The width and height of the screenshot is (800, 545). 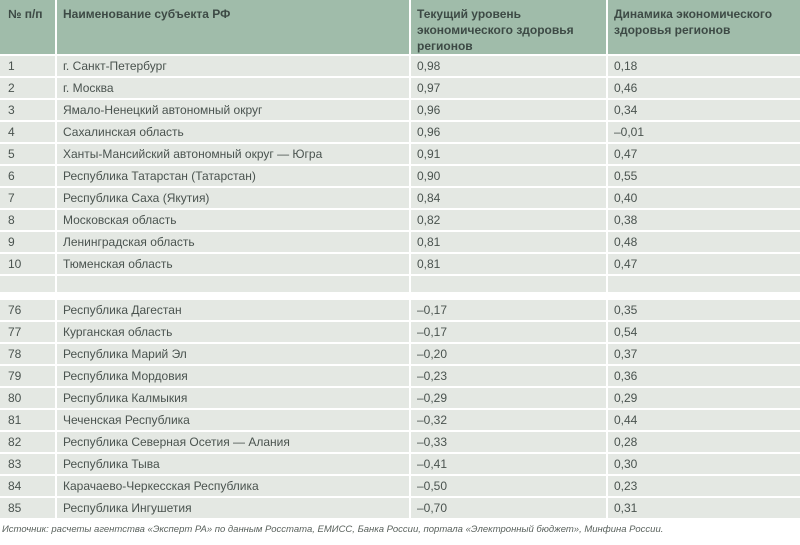 I want to click on white-gap-row, so click(x=400, y=297).